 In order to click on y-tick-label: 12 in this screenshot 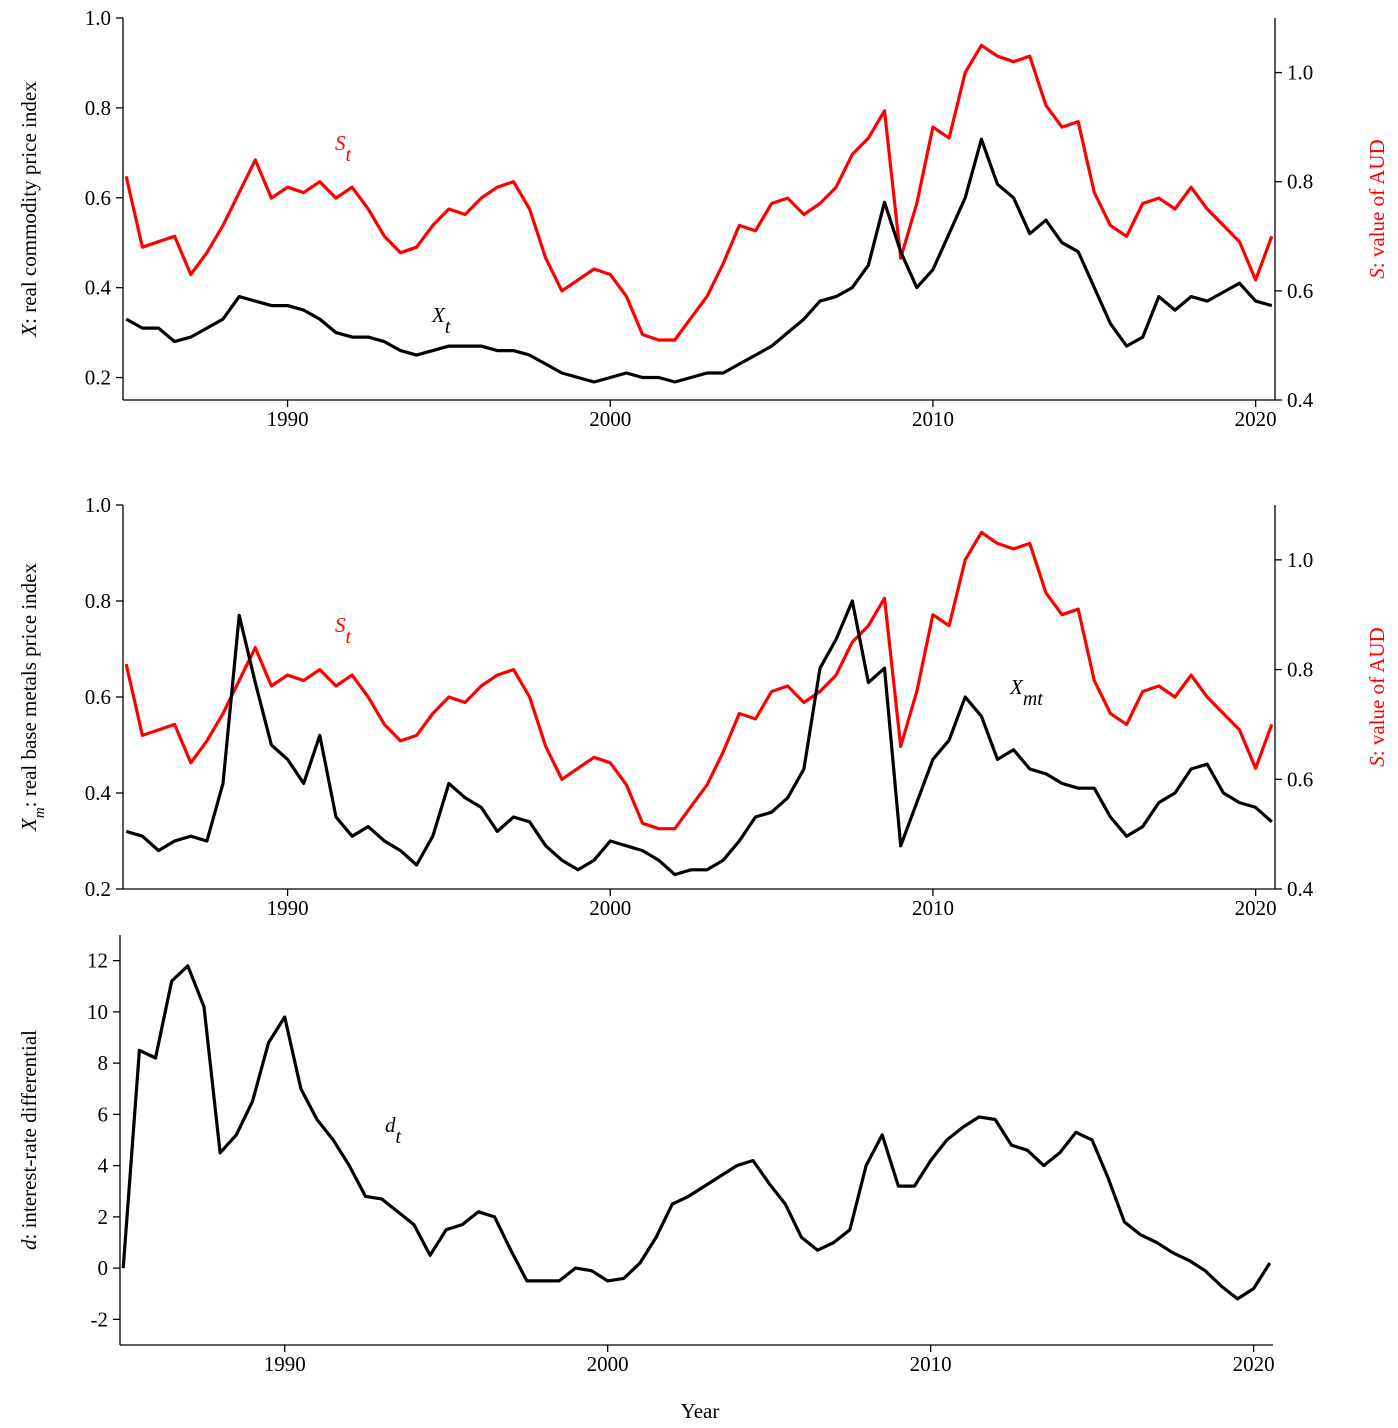, I will do `click(97, 961)`.